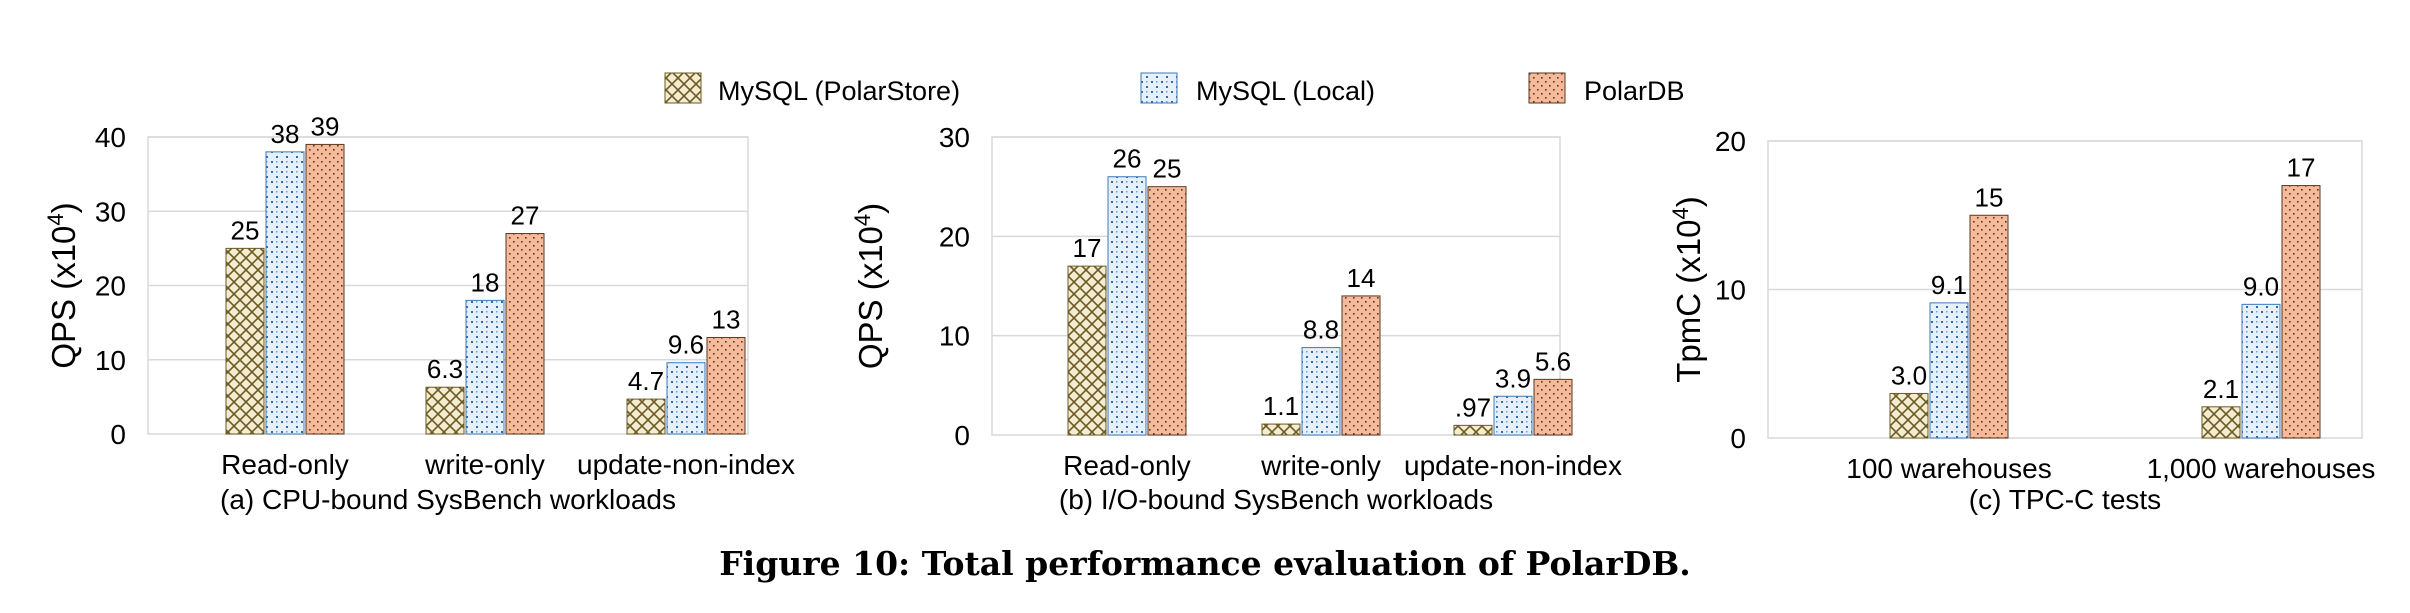 Image resolution: width=2410 pixels, height=613 pixels. What do you see at coordinates (1361, 278) in the screenshot?
I see `data-label: 14` at bounding box center [1361, 278].